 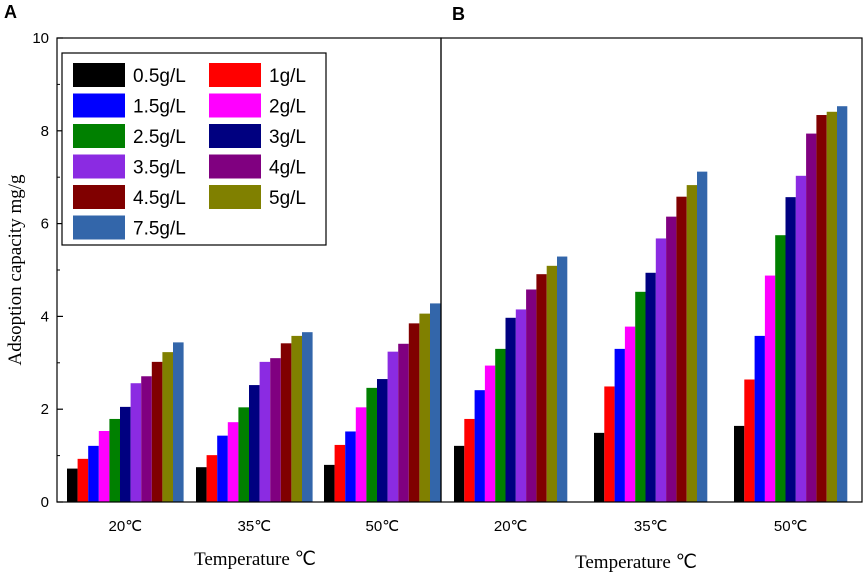 What do you see at coordinates (45, 502) in the screenshot?
I see `y-tick-label: 0` at bounding box center [45, 502].